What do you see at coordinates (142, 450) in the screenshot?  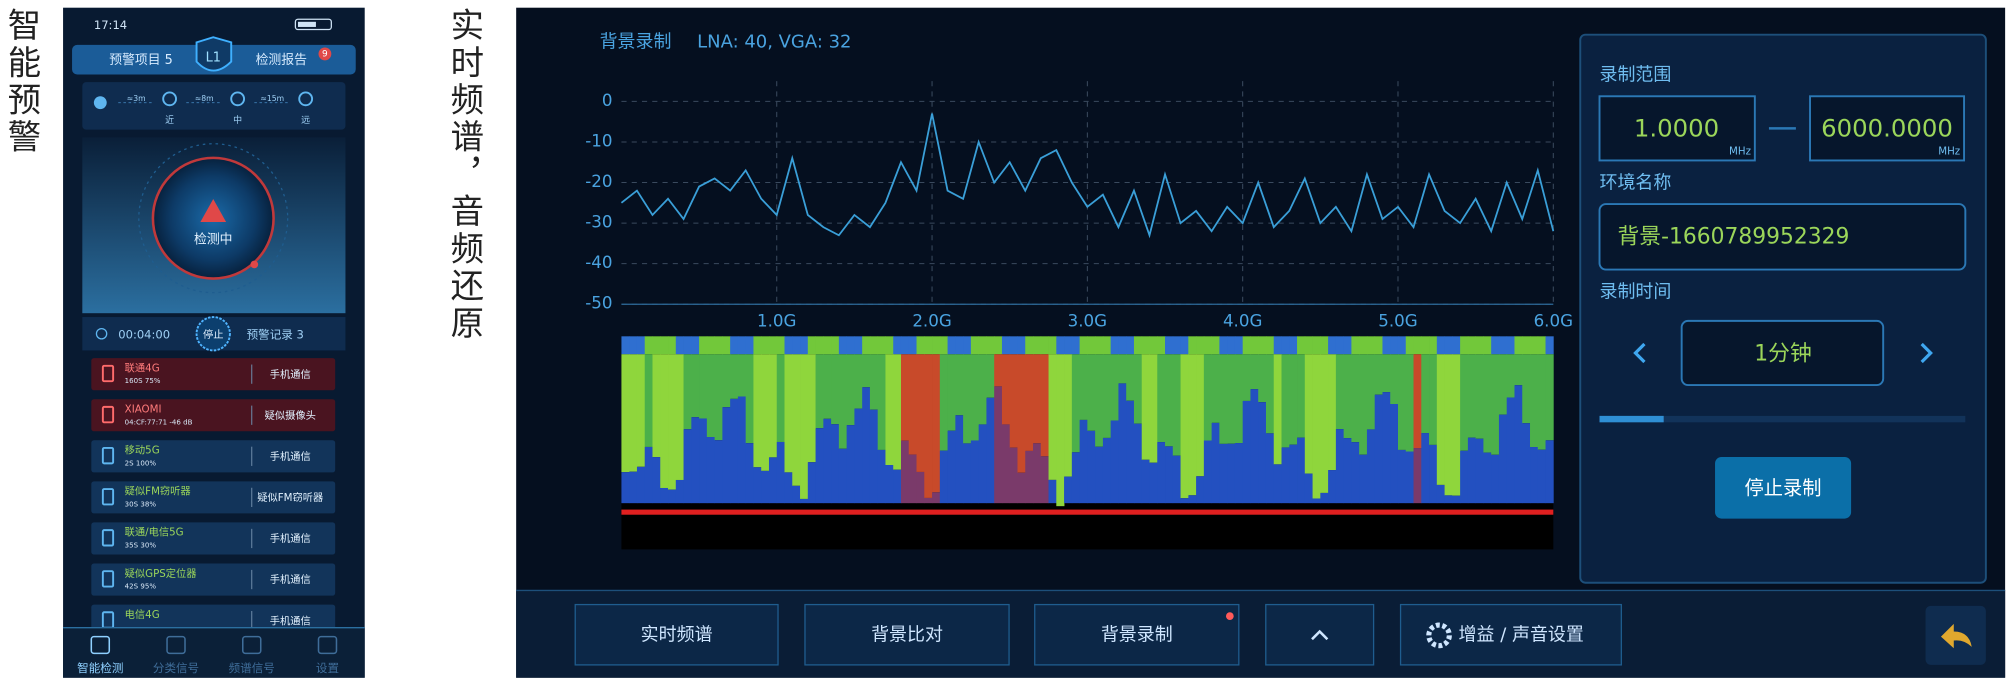 I see `signal-name: 移动5G` at bounding box center [142, 450].